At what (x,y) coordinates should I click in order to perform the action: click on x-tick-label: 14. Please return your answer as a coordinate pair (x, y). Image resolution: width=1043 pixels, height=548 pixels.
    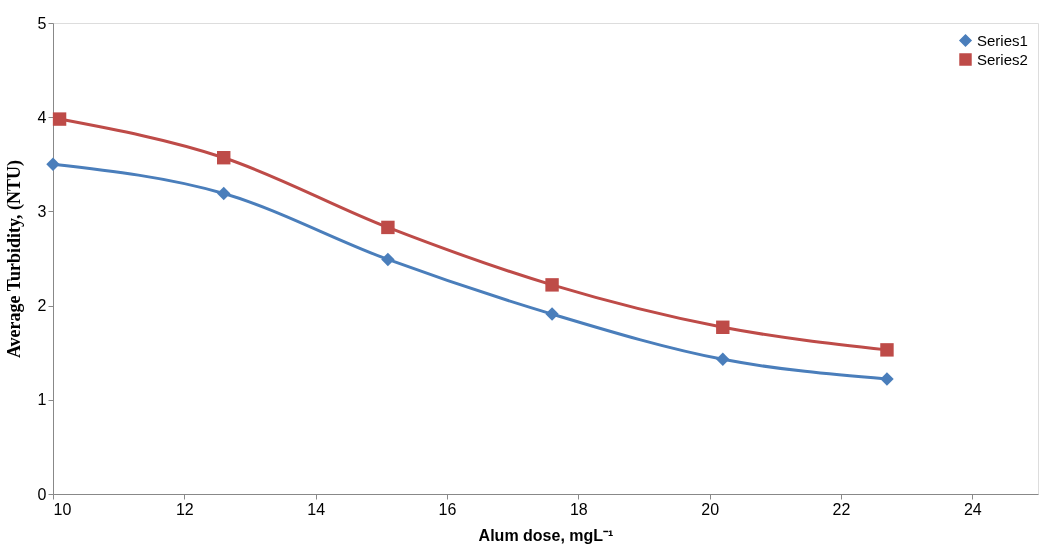
    Looking at the image, I should click on (316, 509).